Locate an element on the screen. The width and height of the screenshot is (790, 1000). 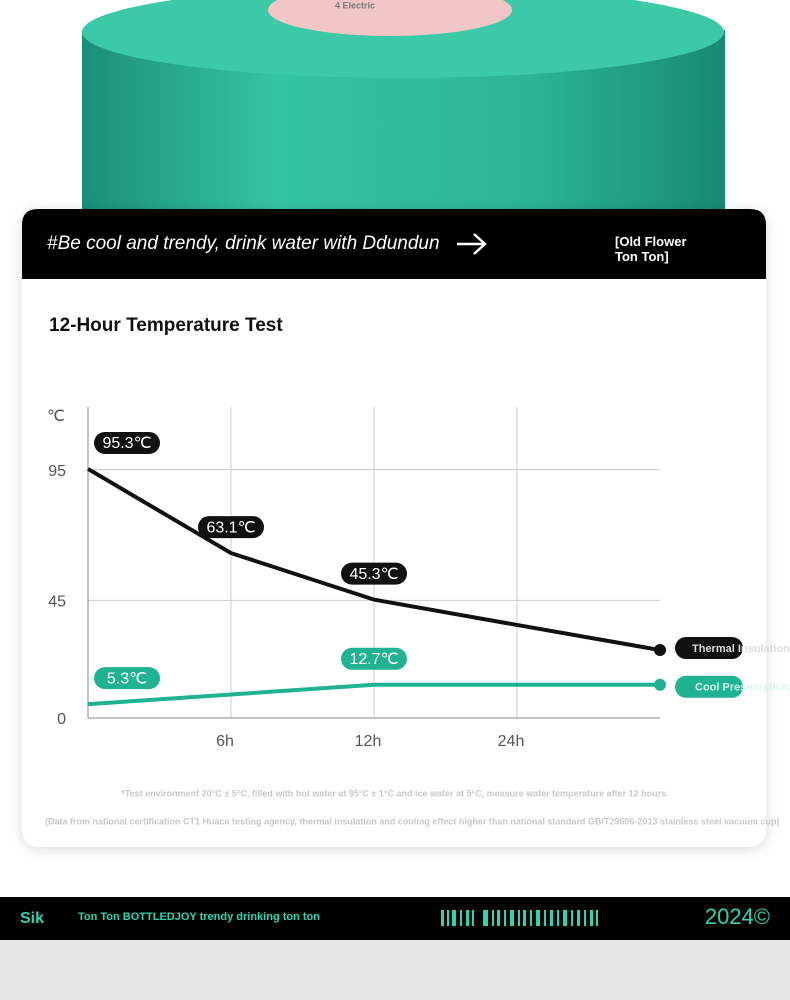
arrow-icon is located at coordinates (472, 244).